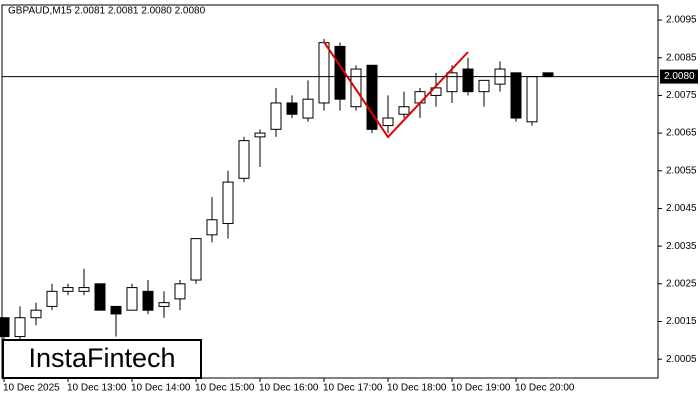 The width and height of the screenshot is (700, 400). I want to click on y-tick-label: 2.0065, so click(681, 133).